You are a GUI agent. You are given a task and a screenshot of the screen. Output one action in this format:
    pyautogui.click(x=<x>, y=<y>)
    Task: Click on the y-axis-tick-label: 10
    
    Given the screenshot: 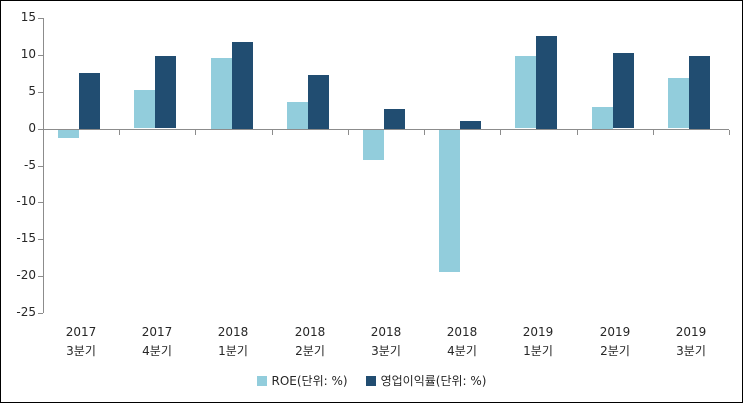 What is the action you would take?
    pyautogui.click(x=28, y=54)
    